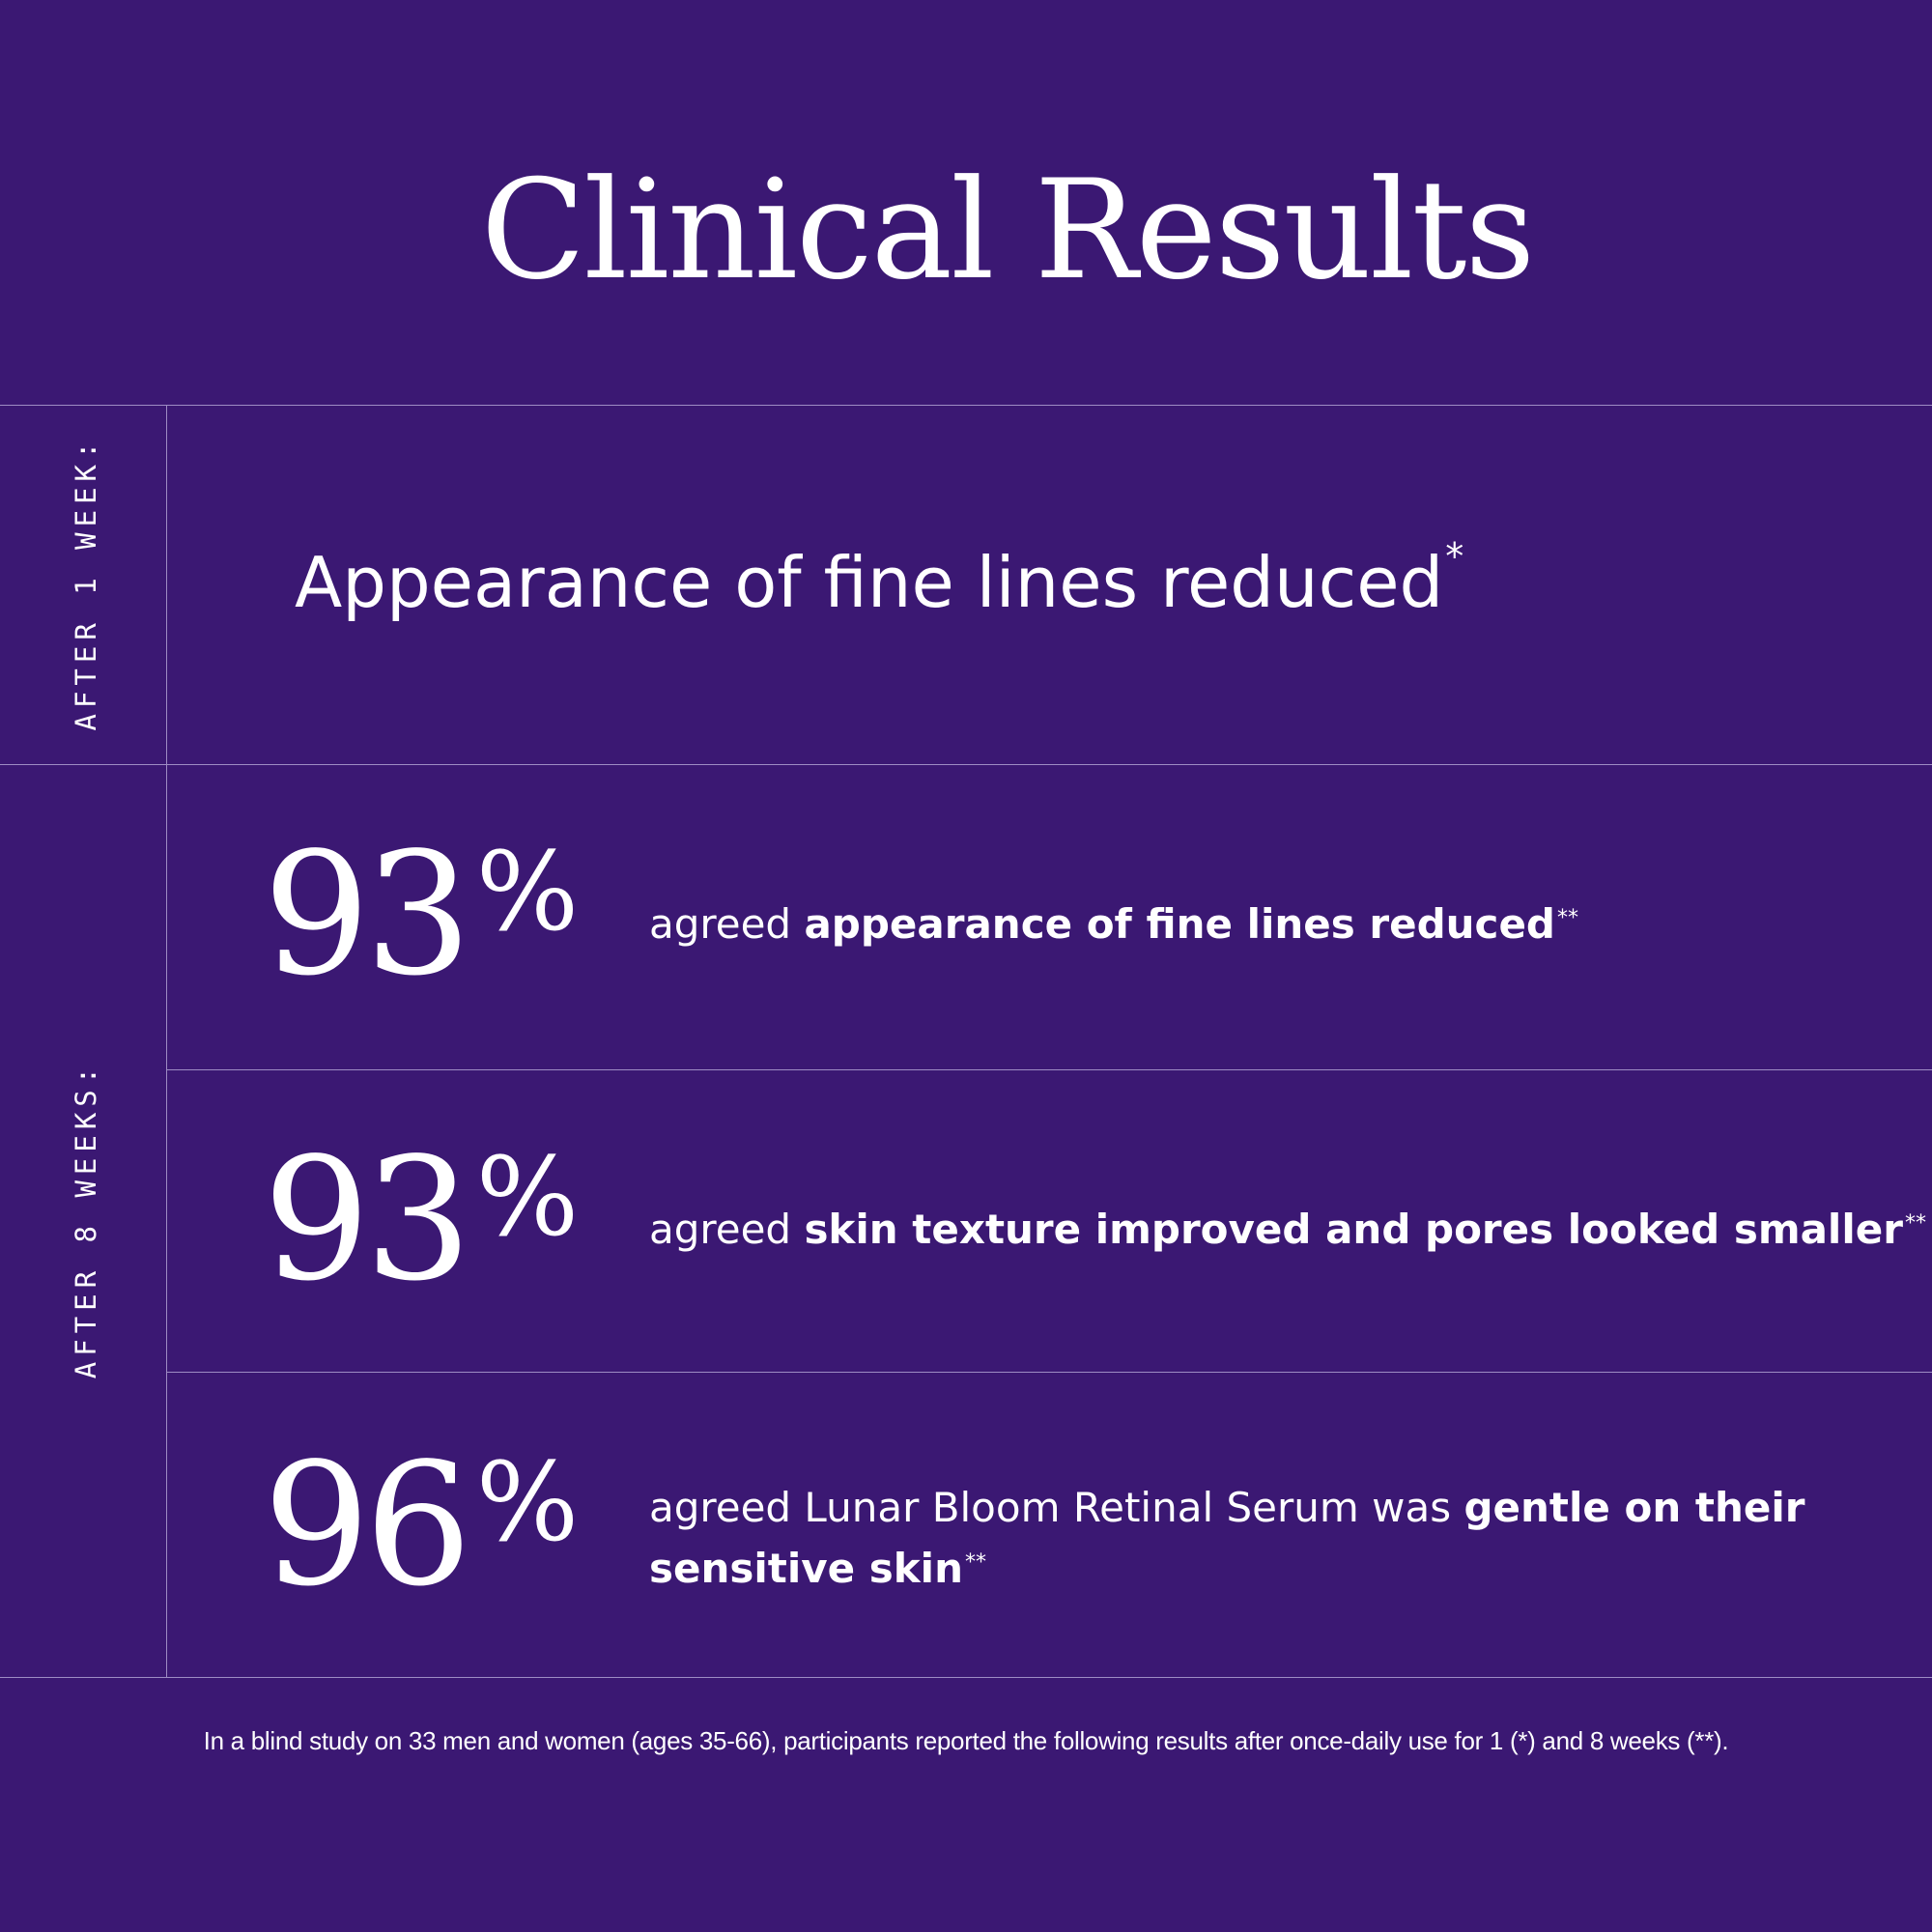 The image size is (1932, 1932). What do you see at coordinates (86, 1220) in the screenshot?
I see `section-label-week8: AFTER 8 WEEKS:` at bounding box center [86, 1220].